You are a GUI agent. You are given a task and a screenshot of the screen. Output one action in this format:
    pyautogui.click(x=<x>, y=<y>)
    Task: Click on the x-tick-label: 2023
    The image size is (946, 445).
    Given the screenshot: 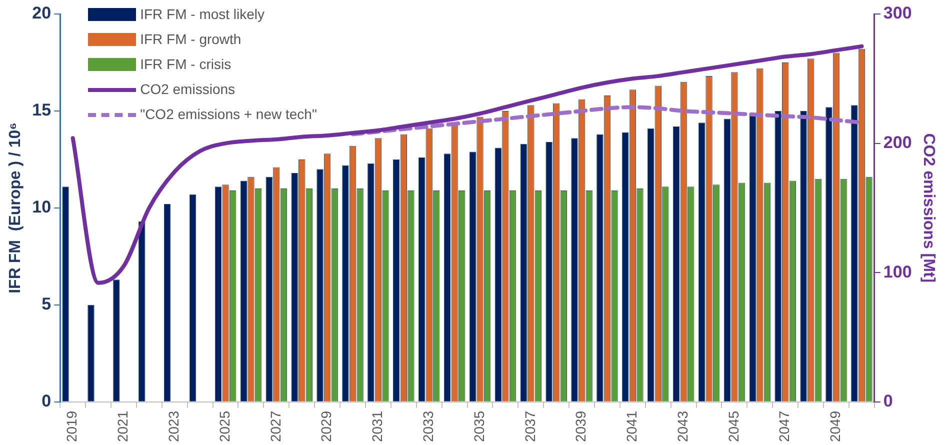 What is the action you would take?
    pyautogui.click(x=173, y=426)
    